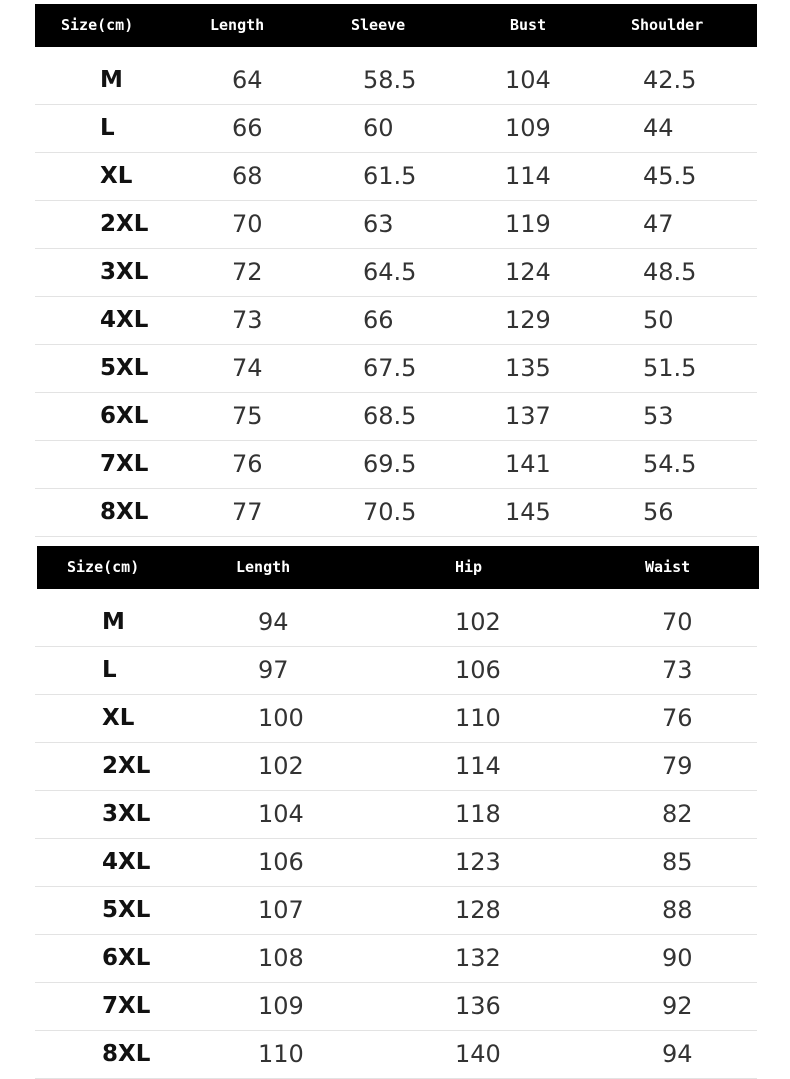 This screenshot has height=1079, width=790. I want to click on table-row: 4XL 106 123 85, so click(396, 862).